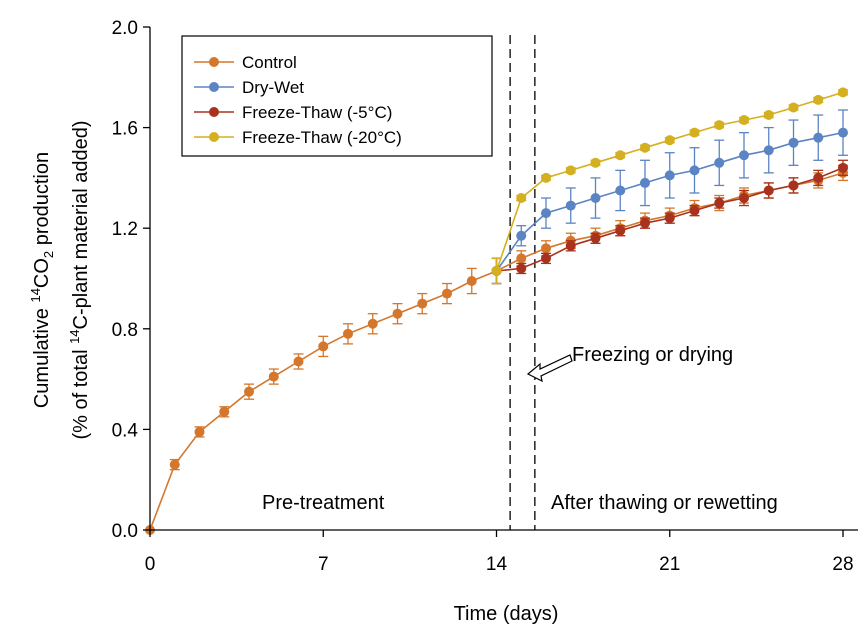 Image resolution: width=860 pixels, height=632 pixels. Describe the element at coordinates (669, 564) in the screenshot. I see `x-tick-label: 21` at that location.